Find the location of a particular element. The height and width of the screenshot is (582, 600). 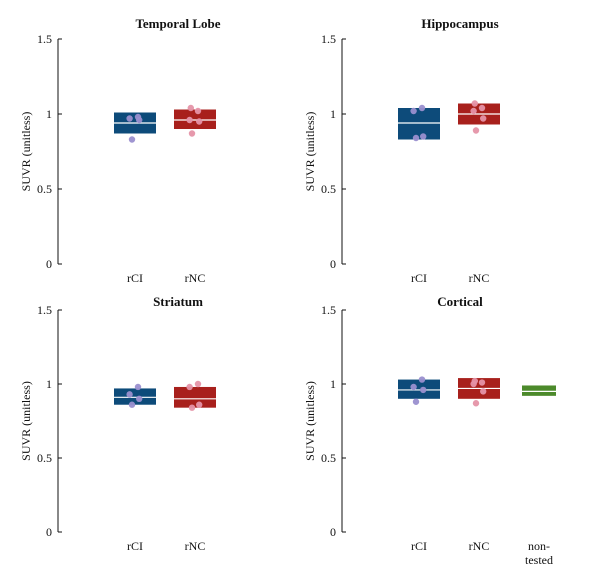

panel-title: Hippocampus is located at coordinates (459, 23).